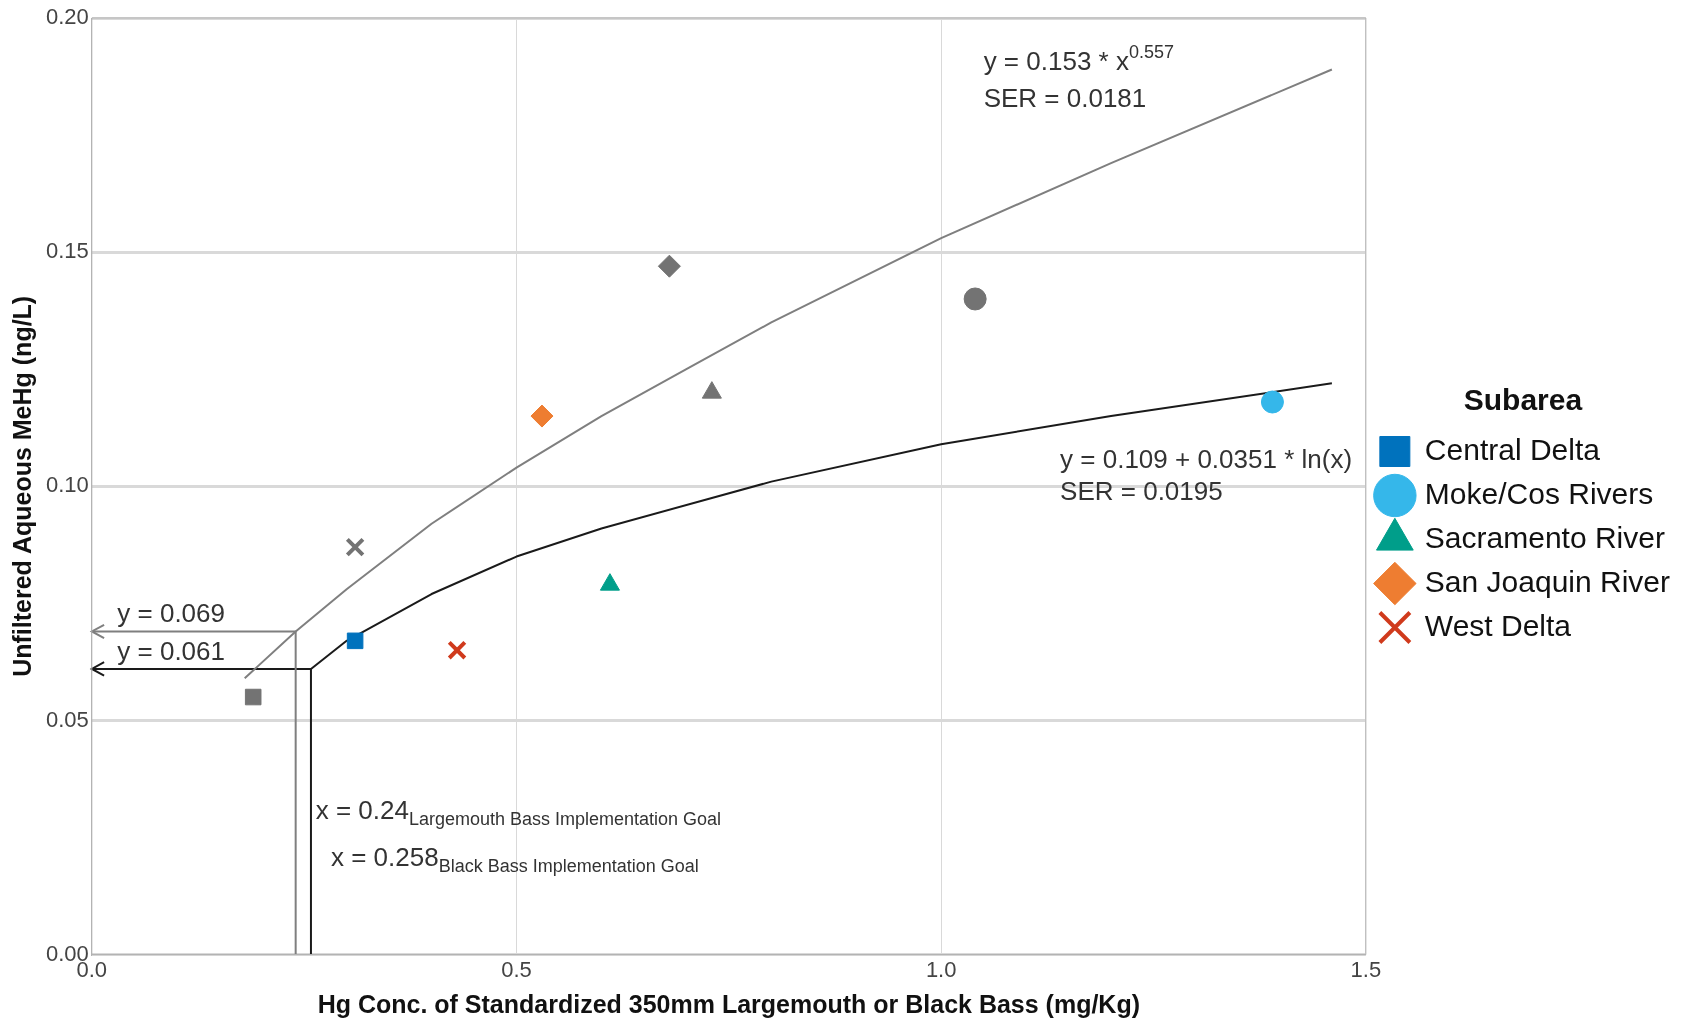 This screenshot has width=1700, height=1030. What do you see at coordinates (941, 969) in the screenshot?
I see `x-tick-label: 1.0` at bounding box center [941, 969].